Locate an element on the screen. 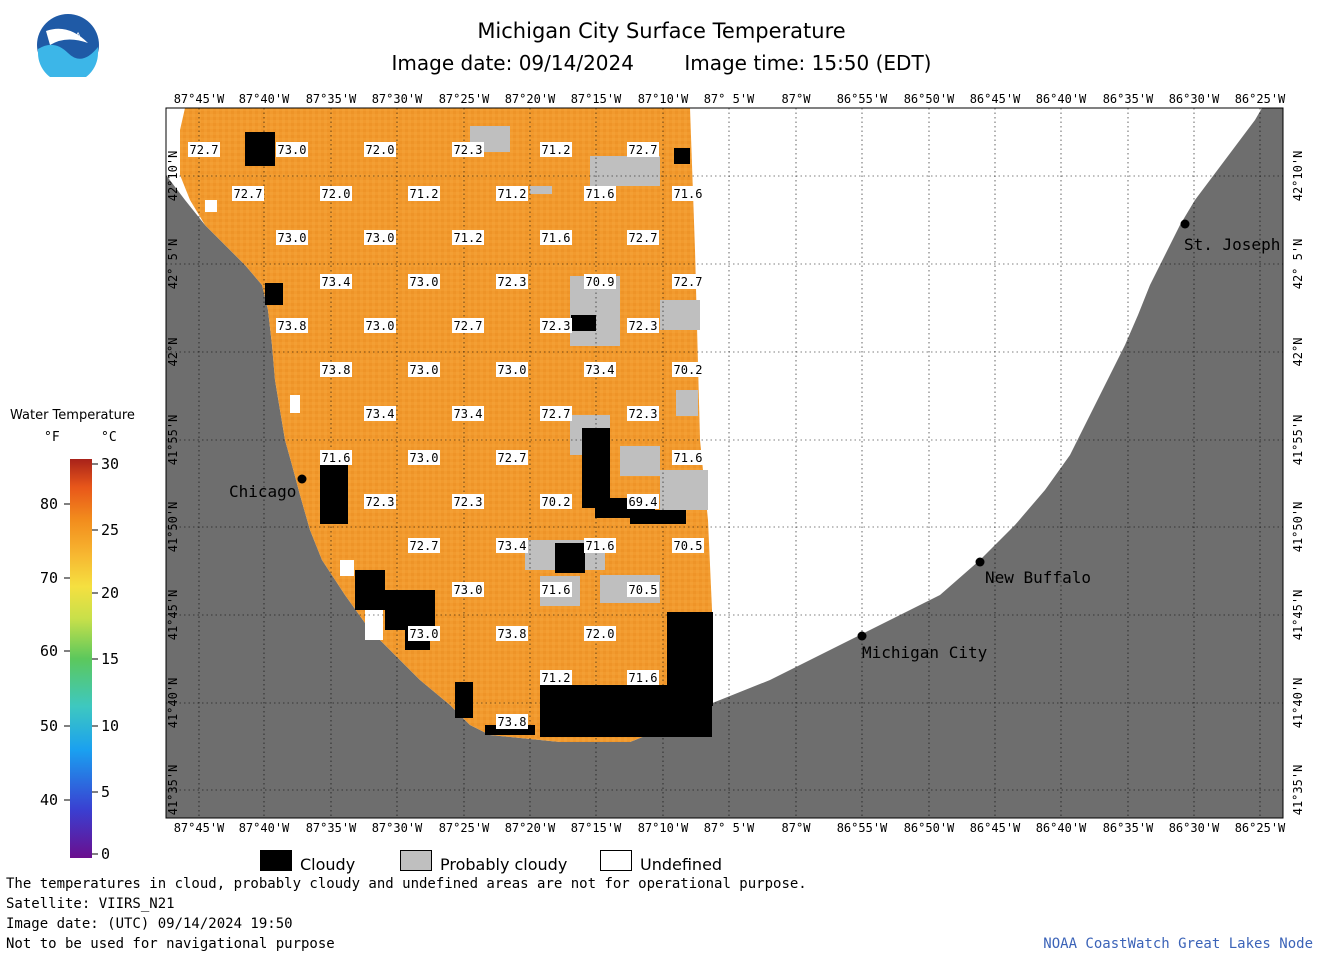  lon-label: 87°30'W is located at coordinates (397, 99).